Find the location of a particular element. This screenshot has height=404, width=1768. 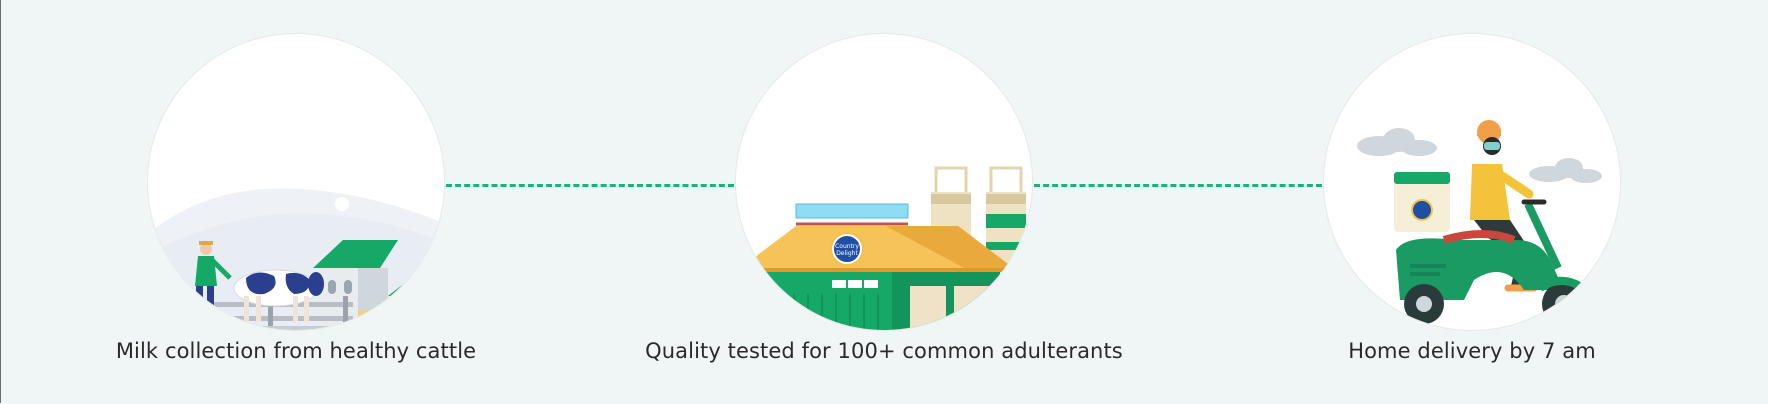

brand-badge: Country Delight is located at coordinates (847, 249).